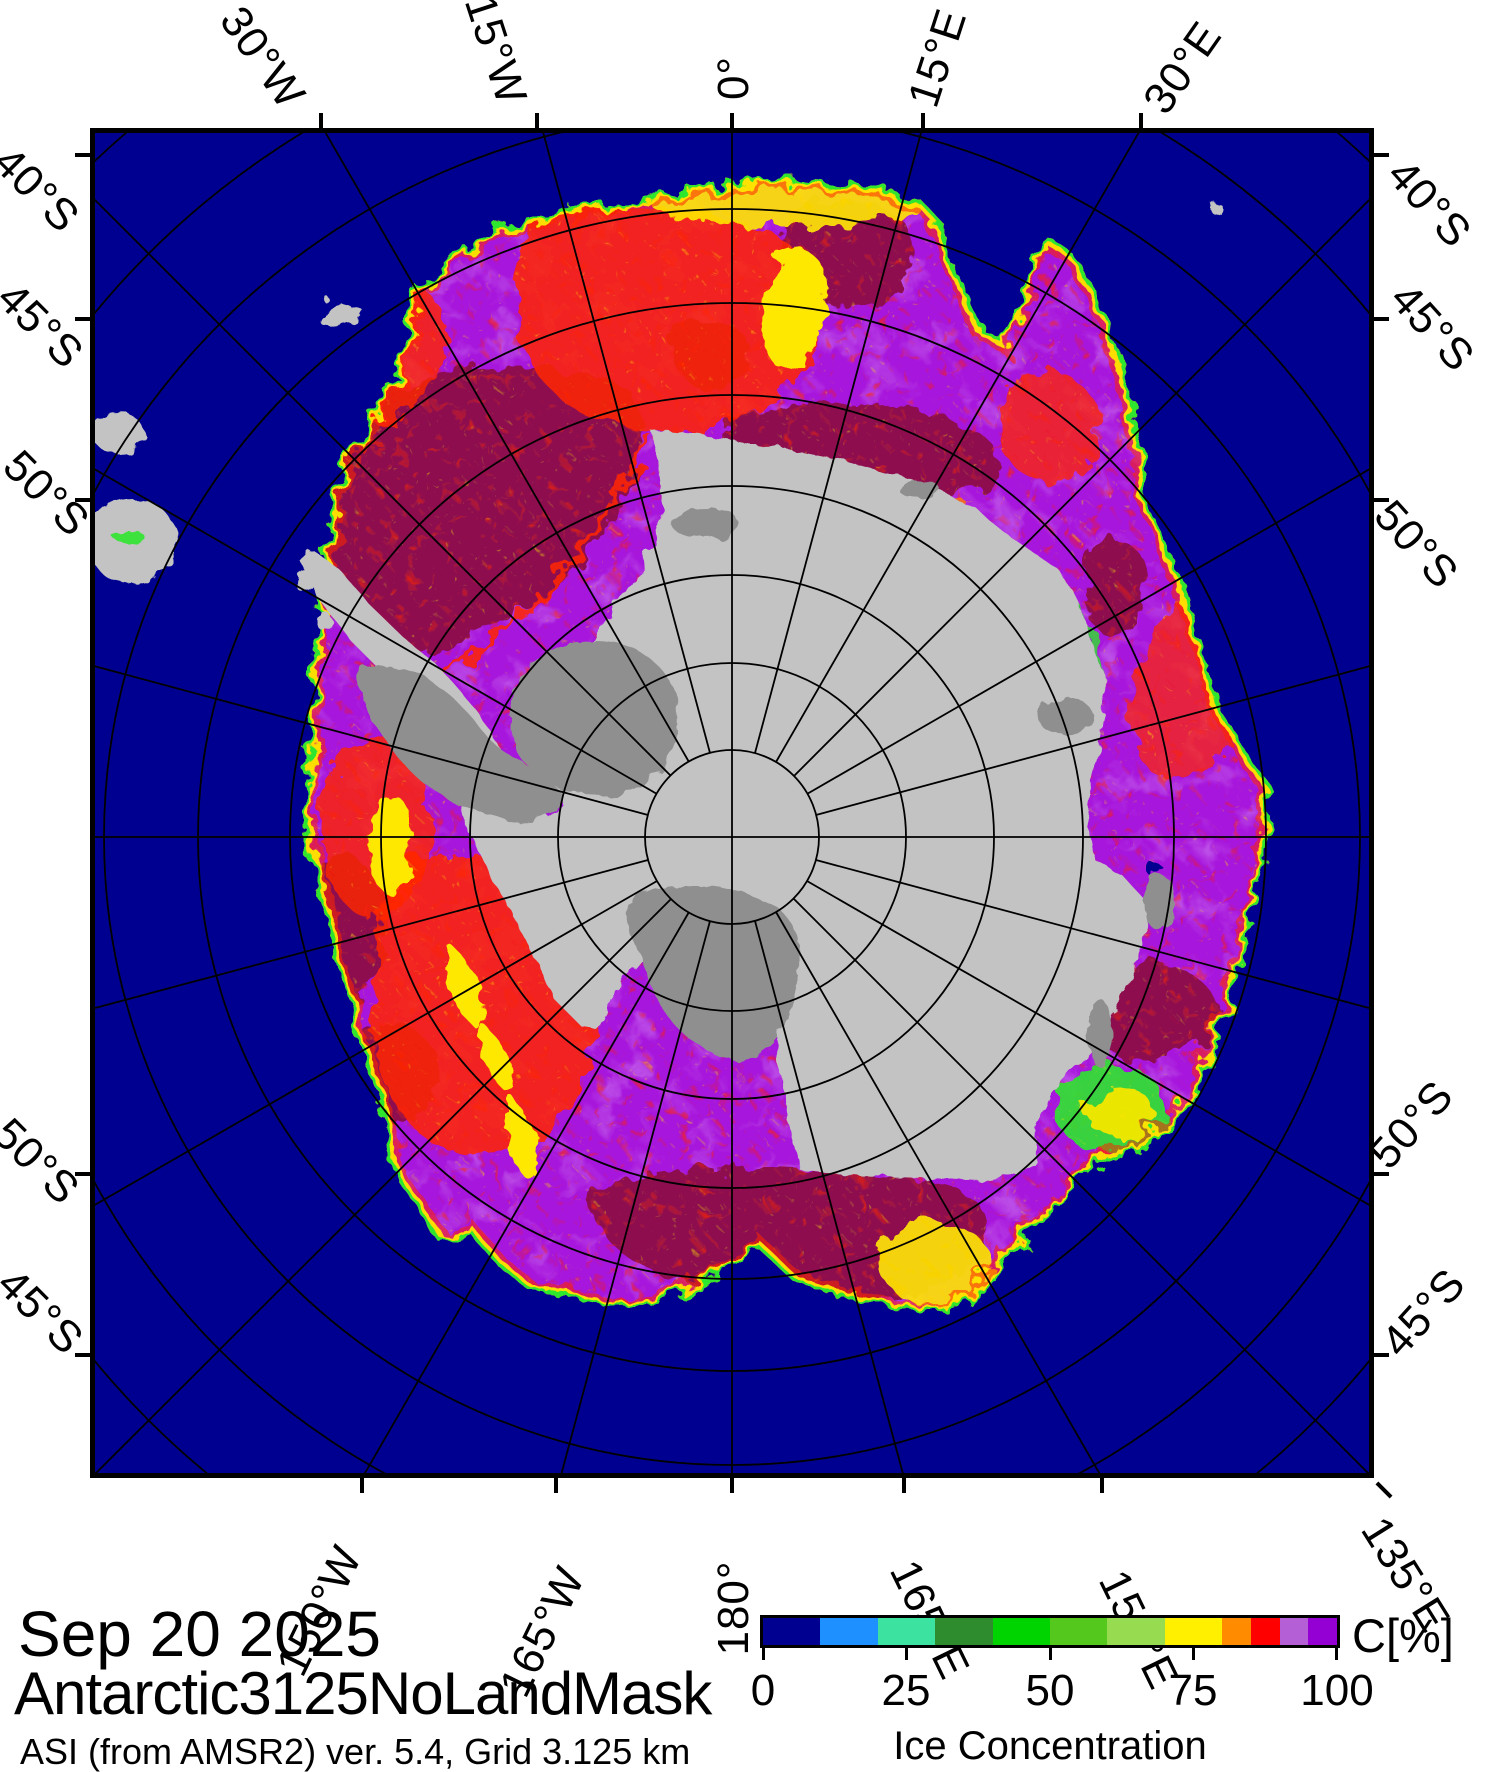 The image size is (1488, 1772). What do you see at coordinates (939, 1194) in the screenshot?
I see `meridian-150e` at bounding box center [939, 1194].